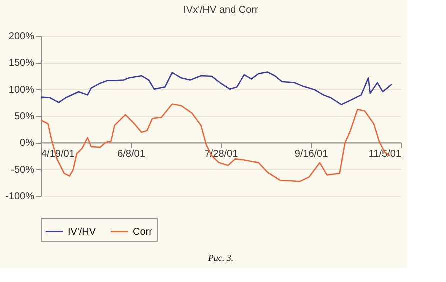  I want to click on legend-label: IV'/HV, so click(82, 232).